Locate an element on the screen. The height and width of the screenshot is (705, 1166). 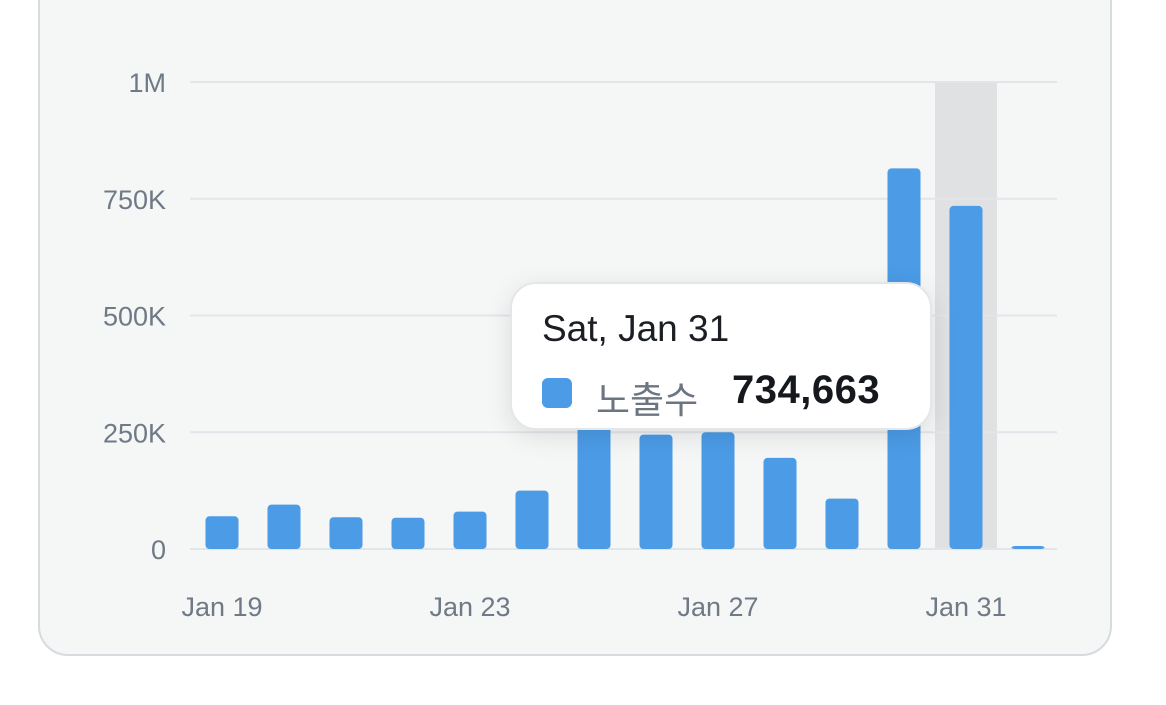
y-tick-label: 500K is located at coordinates (134, 317).